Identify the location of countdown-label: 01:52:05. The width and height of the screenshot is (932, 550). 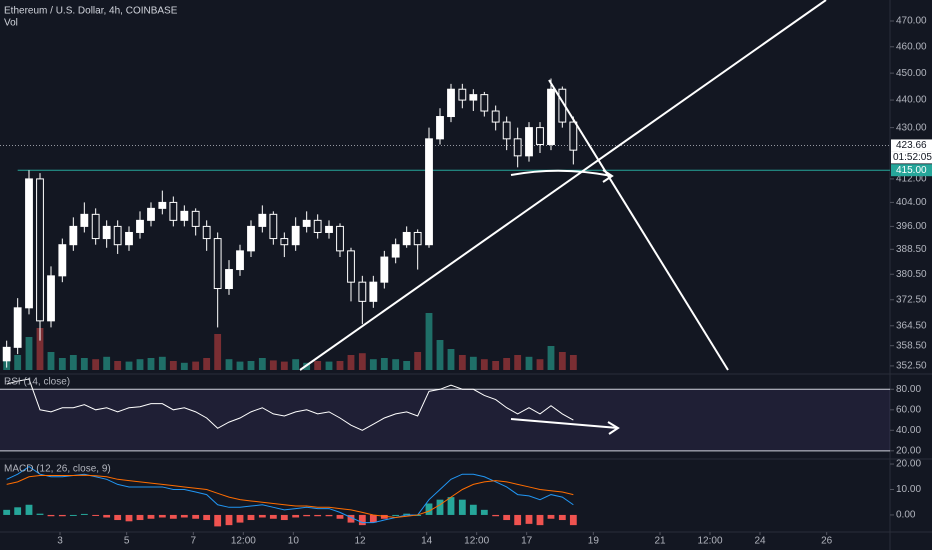
(912, 157).